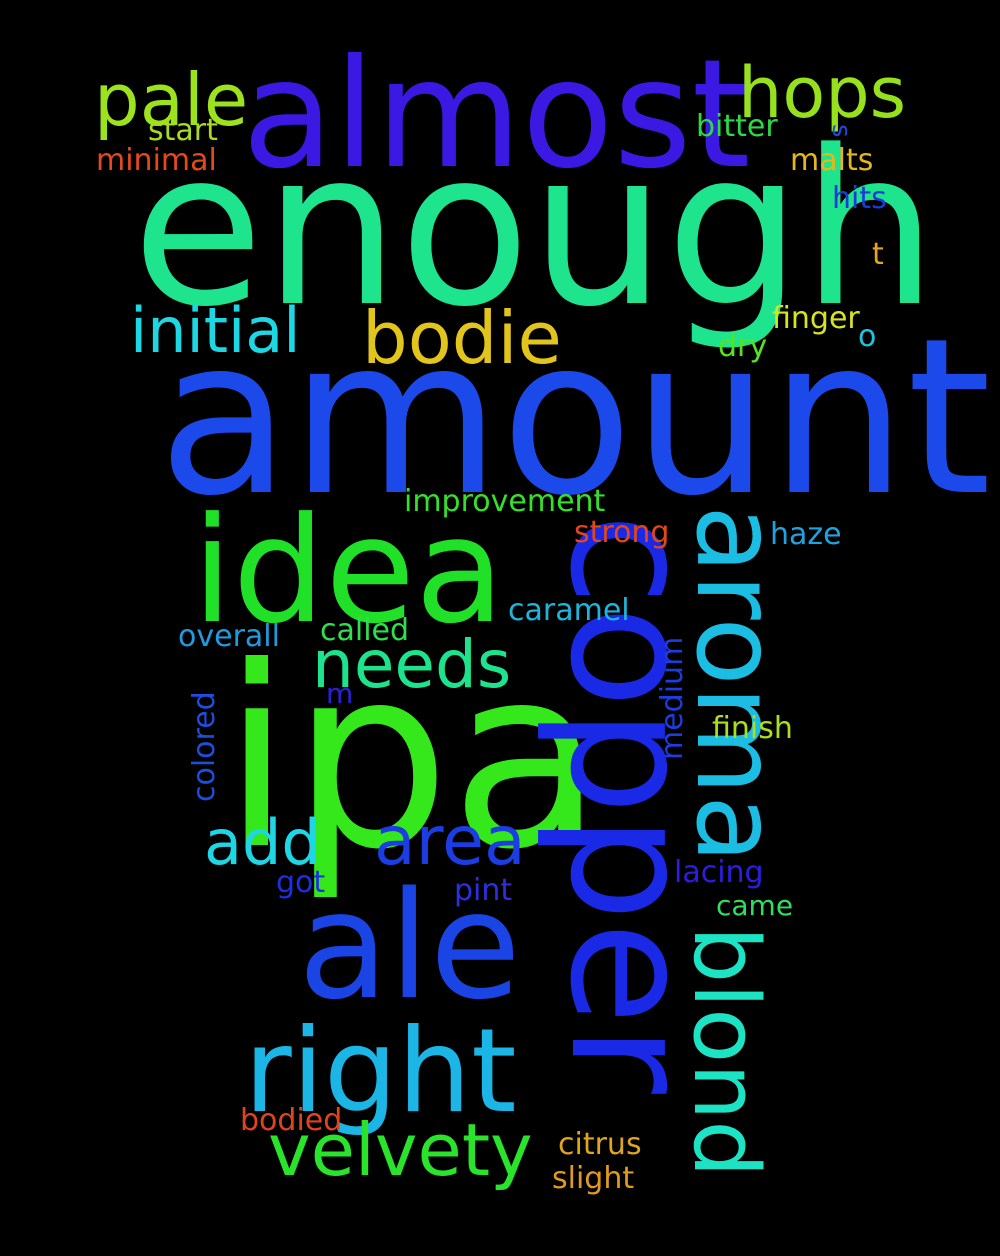  What do you see at coordinates (672, 698) in the screenshot?
I see `word-medium: medium` at bounding box center [672, 698].